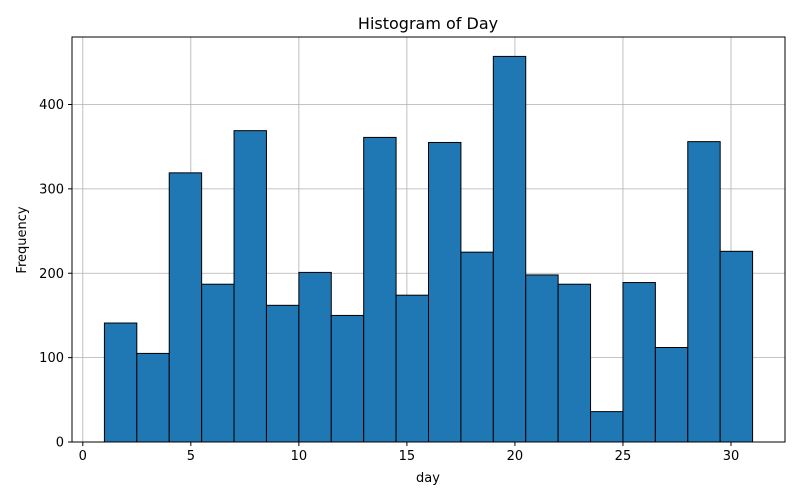 Image resolution: width=800 pixels, height=500 pixels. Describe the element at coordinates (731, 456) in the screenshot. I see `x-tick-label: 30` at that location.